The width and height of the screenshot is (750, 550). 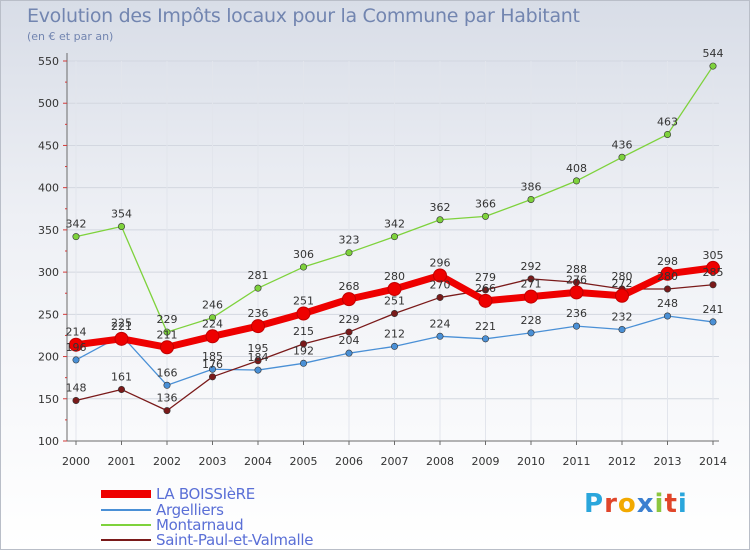 What do you see at coordinates (349, 461) in the screenshot?
I see `x-tick-label: 2006` at bounding box center [349, 461].